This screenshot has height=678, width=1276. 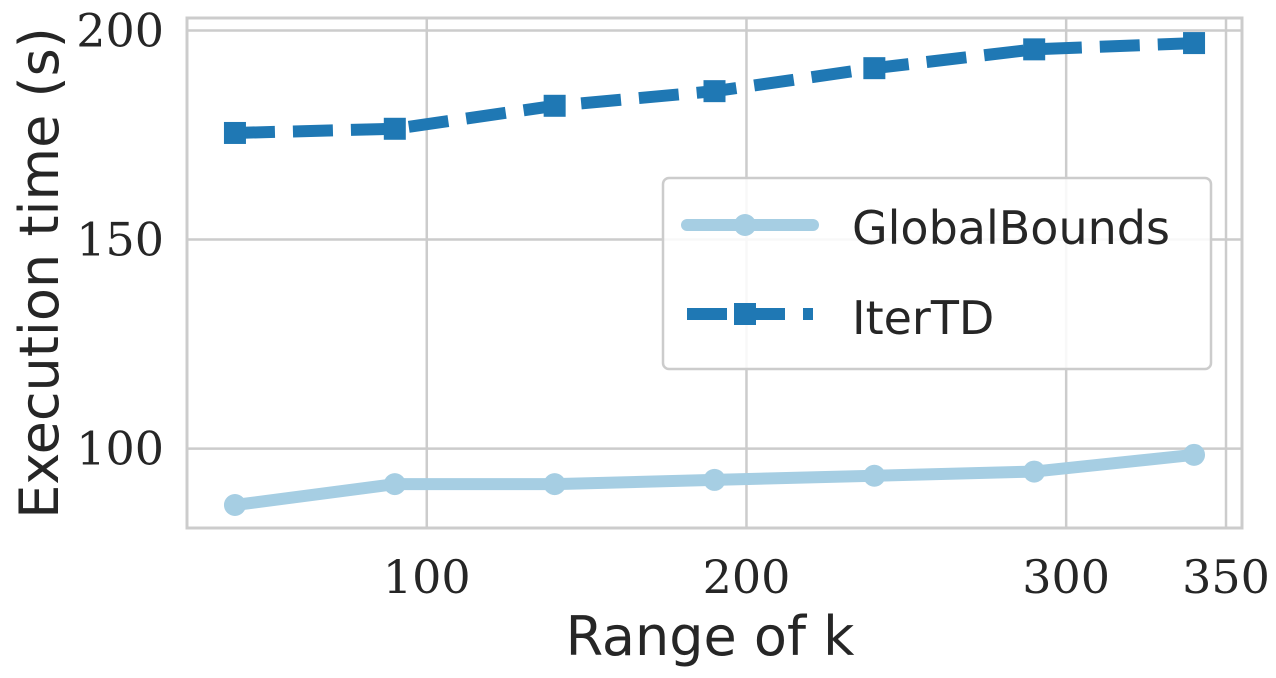 What do you see at coordinates (39, 273) in the screenshot?
I see `y-axis-label: Execution time (s)` at bounding box center [39, 273].